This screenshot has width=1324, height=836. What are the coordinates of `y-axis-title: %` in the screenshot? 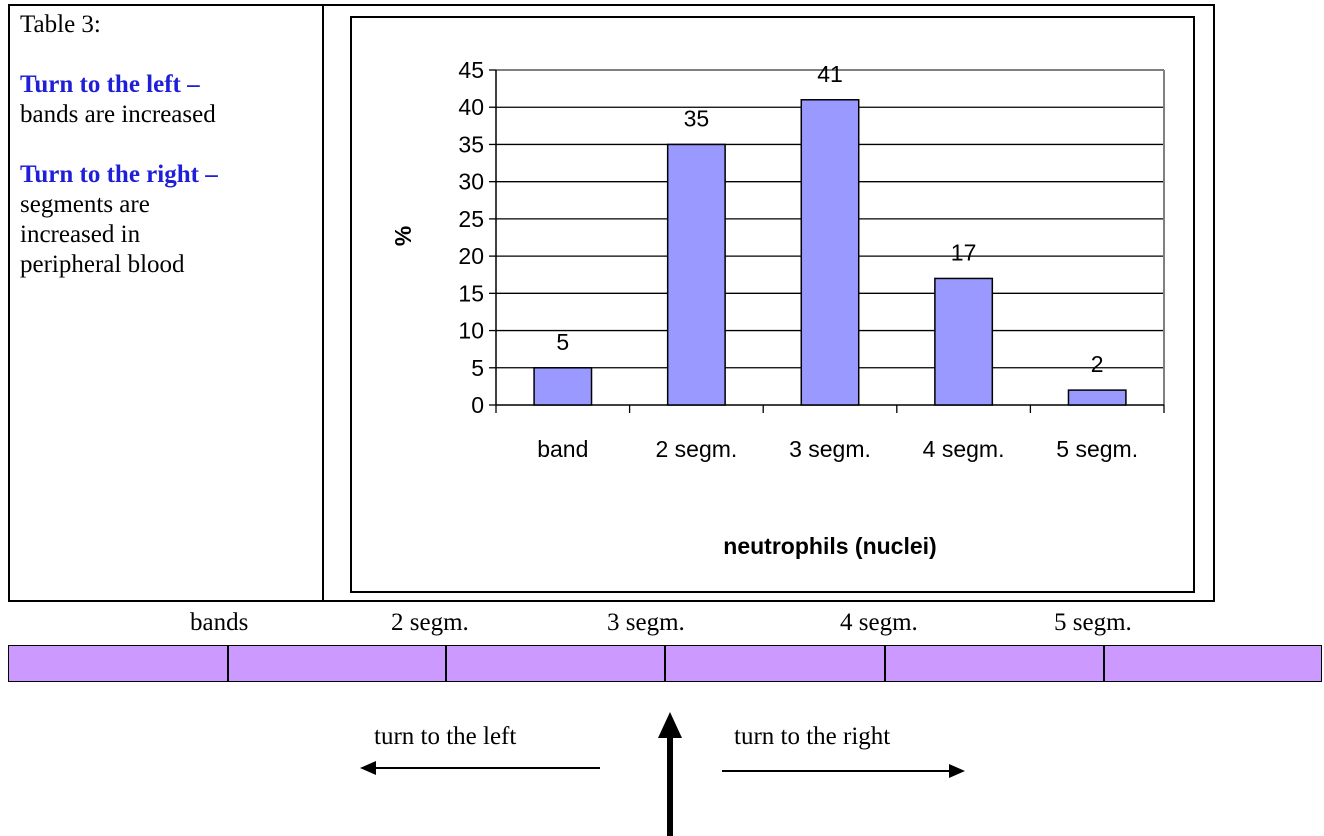 It's located at (403, 236).